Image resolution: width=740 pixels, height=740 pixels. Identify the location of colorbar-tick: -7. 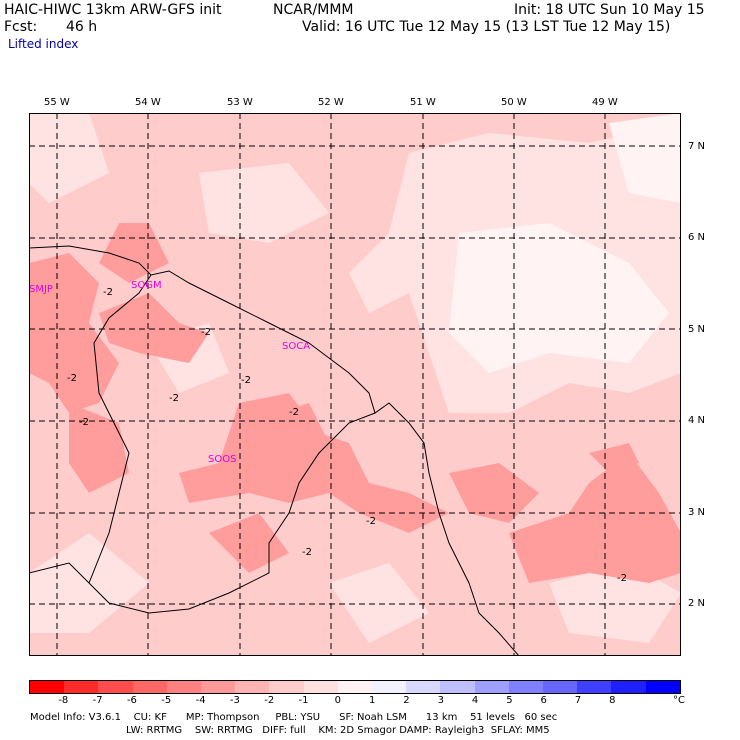
(97, 700).